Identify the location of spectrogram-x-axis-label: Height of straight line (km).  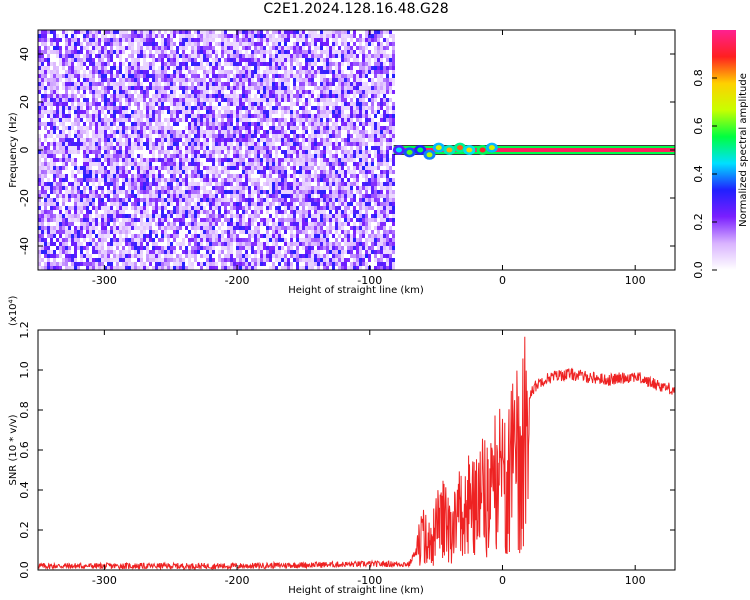
(356, 290).